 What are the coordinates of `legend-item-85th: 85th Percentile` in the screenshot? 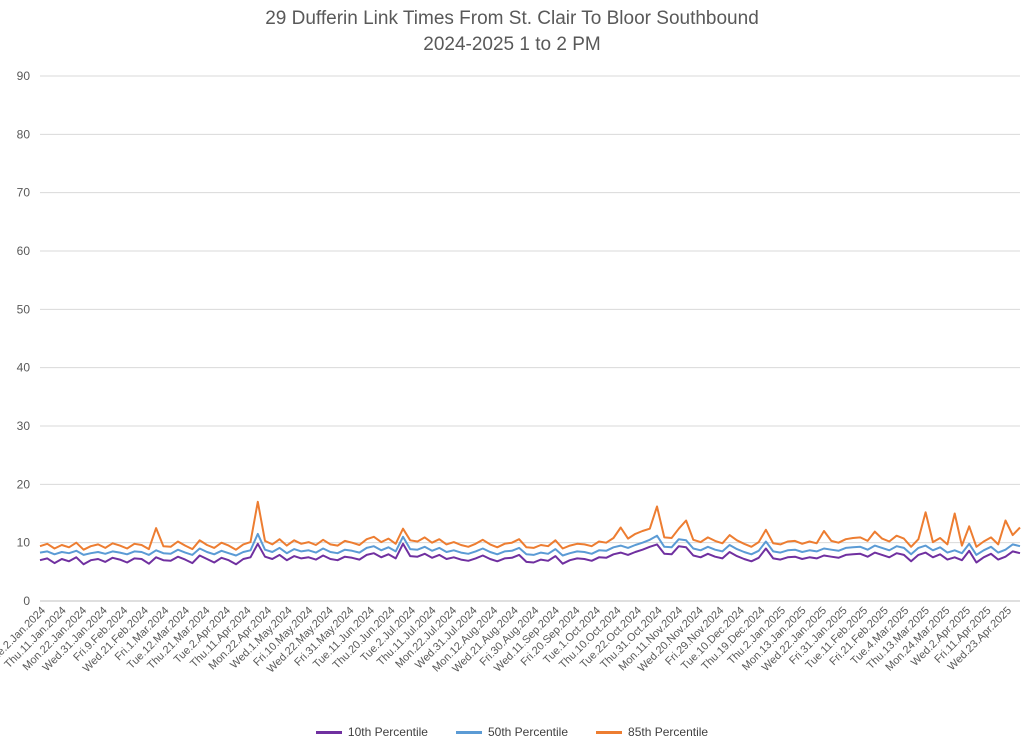 It's located at (652, 732).